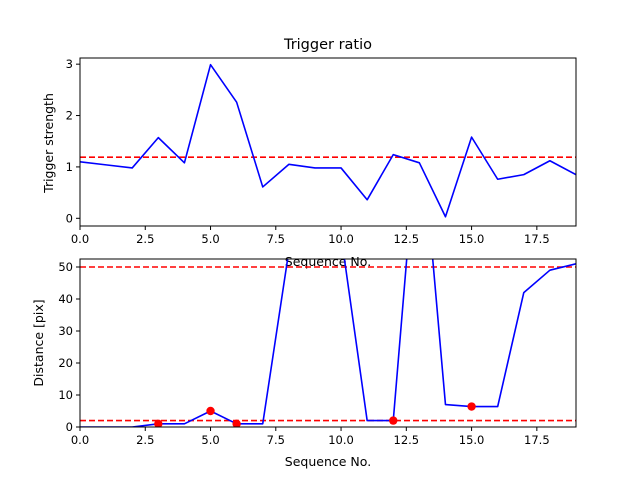 The height and width of the screenshot is (480, 640). I want to click on distance-y-tick-label: 50, so click(65, 267).